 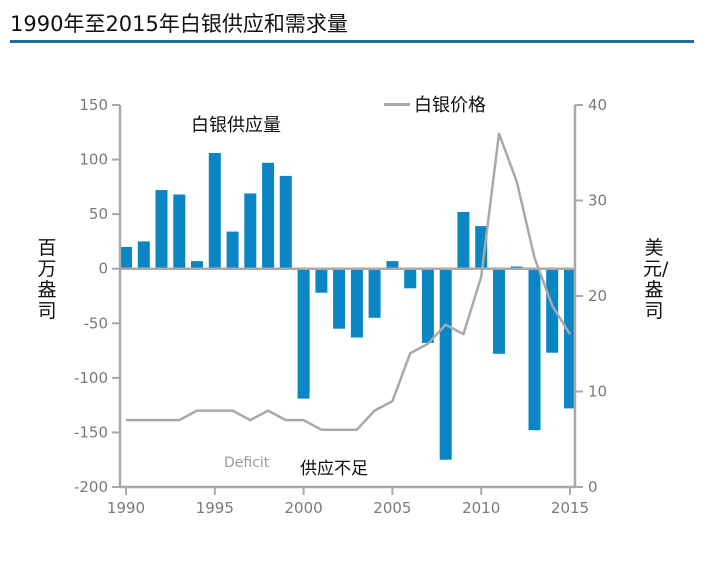 I want to click on x-tick-label: 2000, so click(x=304, y=508).